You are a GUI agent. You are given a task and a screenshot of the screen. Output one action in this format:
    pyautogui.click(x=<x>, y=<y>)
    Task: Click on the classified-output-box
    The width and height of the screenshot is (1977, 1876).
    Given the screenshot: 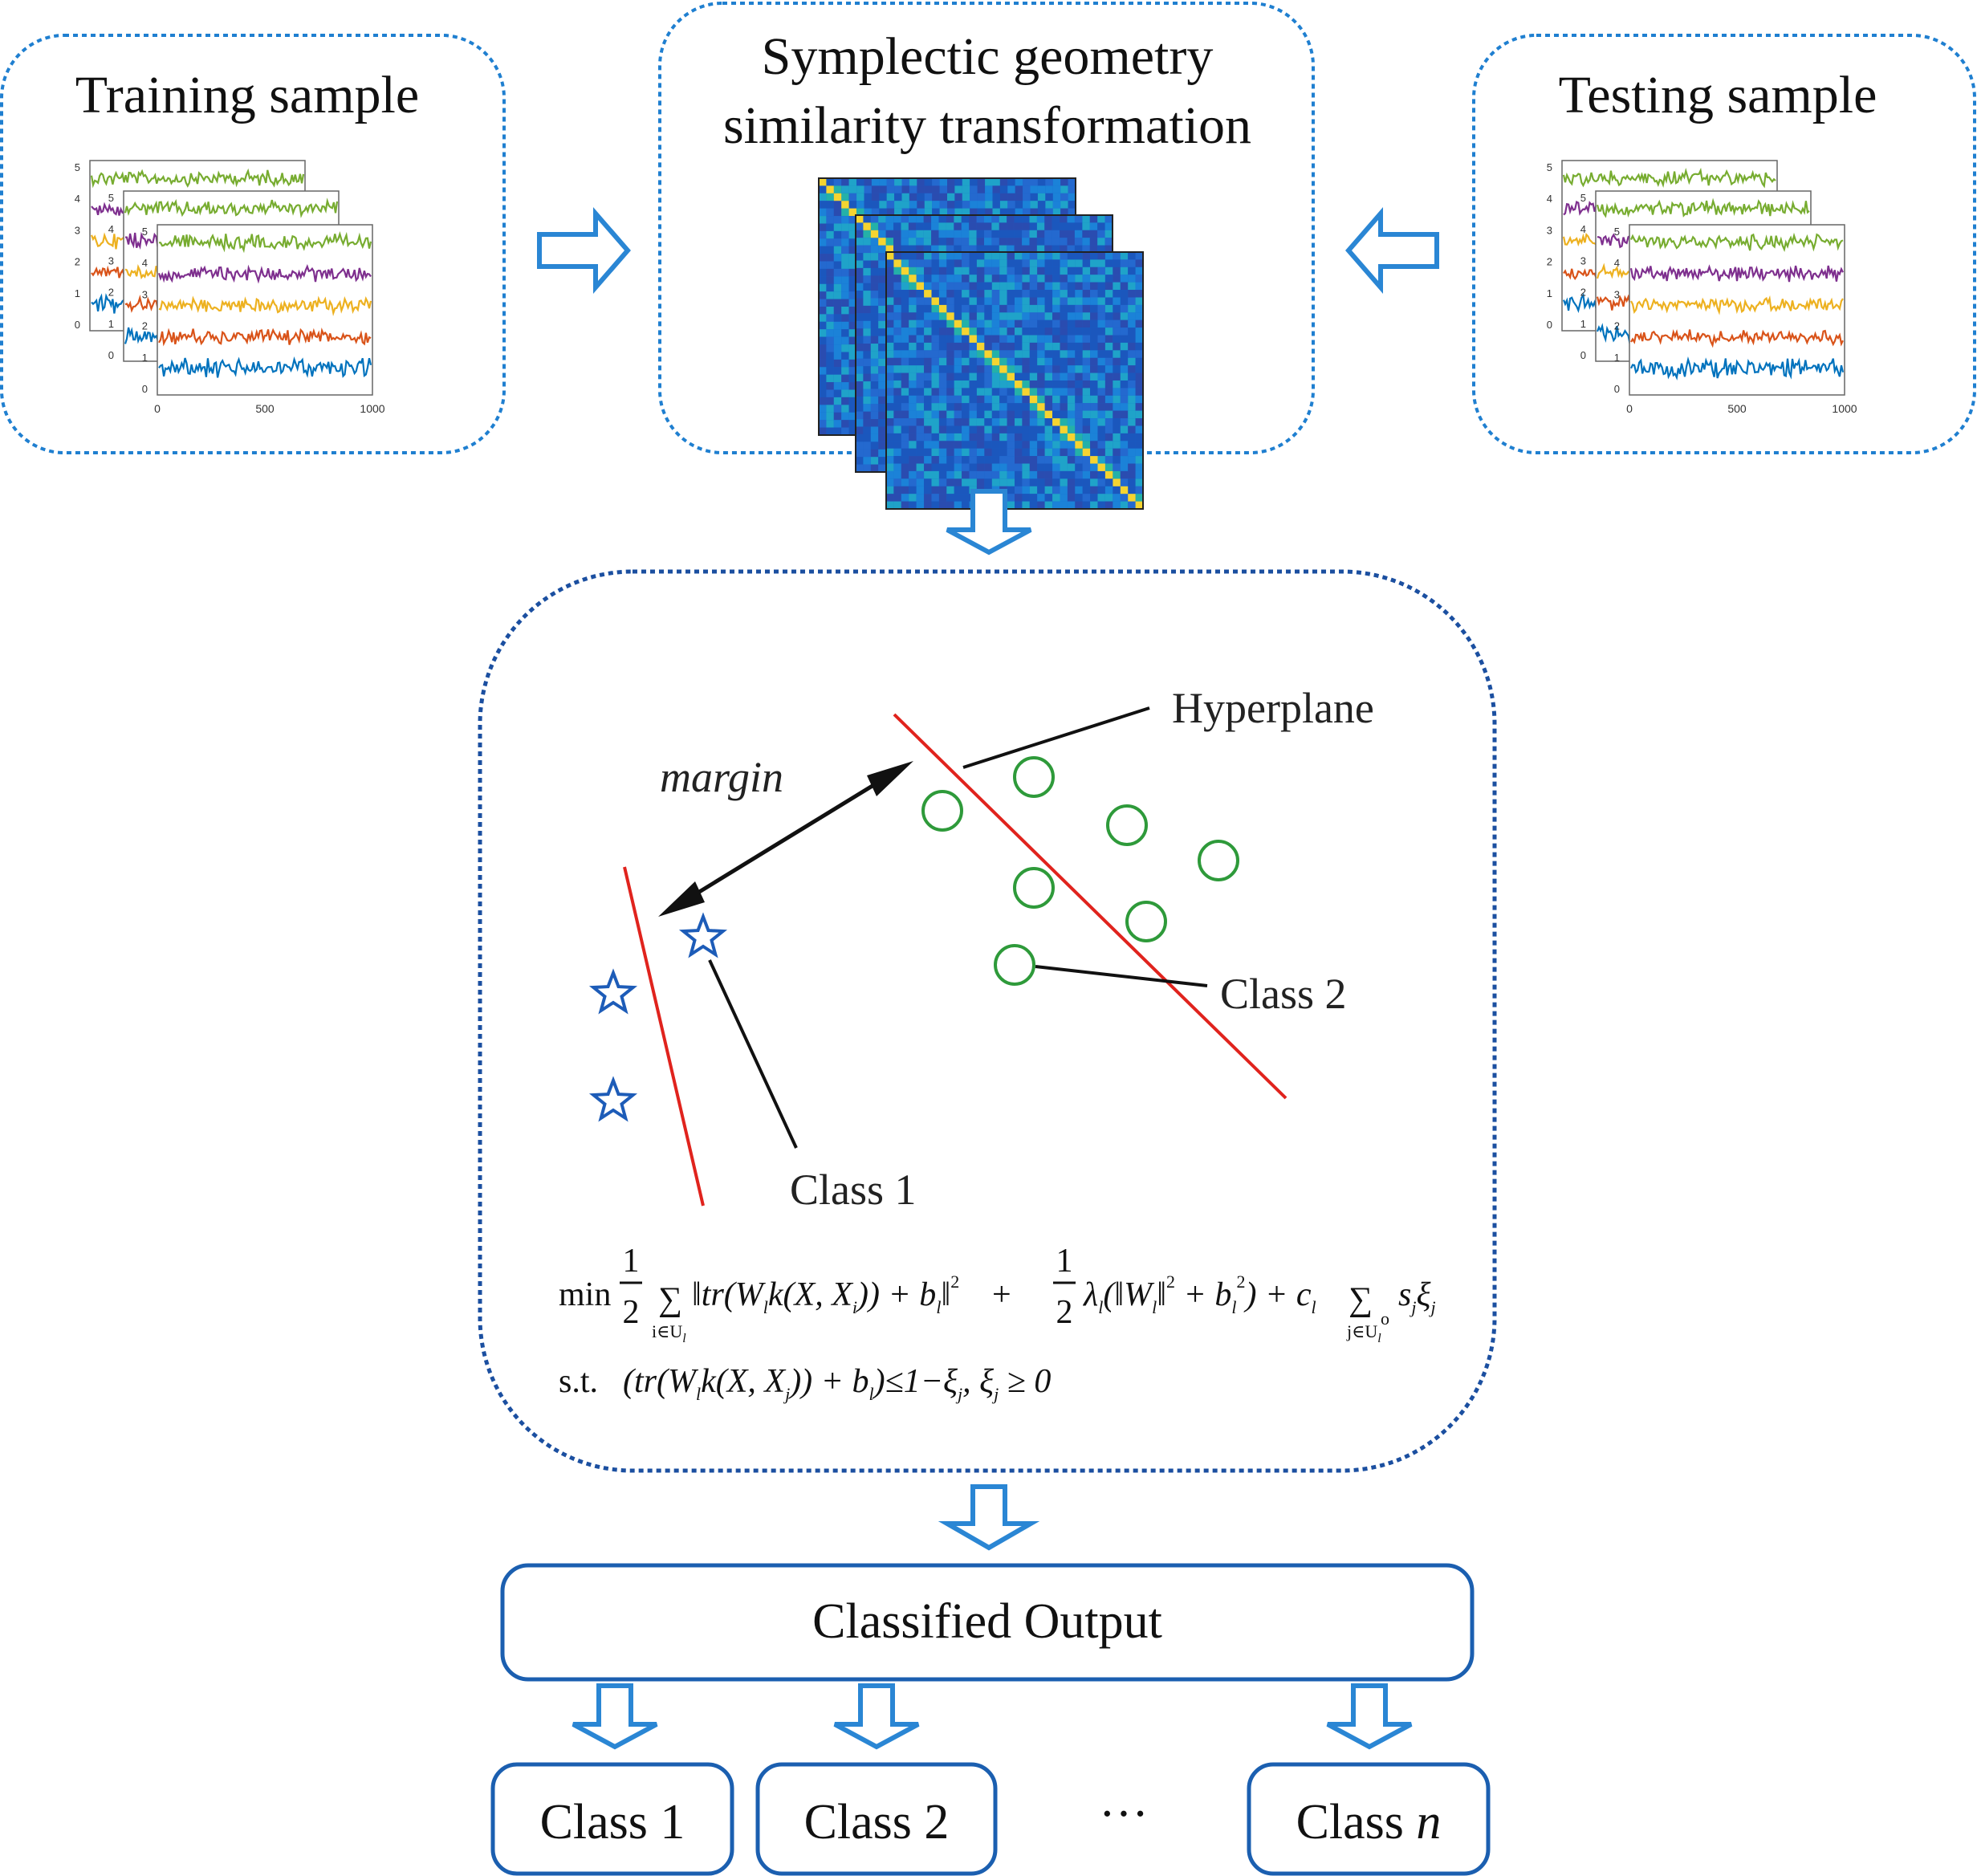 What is the action you would take?
    pyautogui.click(x=987, y=1622)
    